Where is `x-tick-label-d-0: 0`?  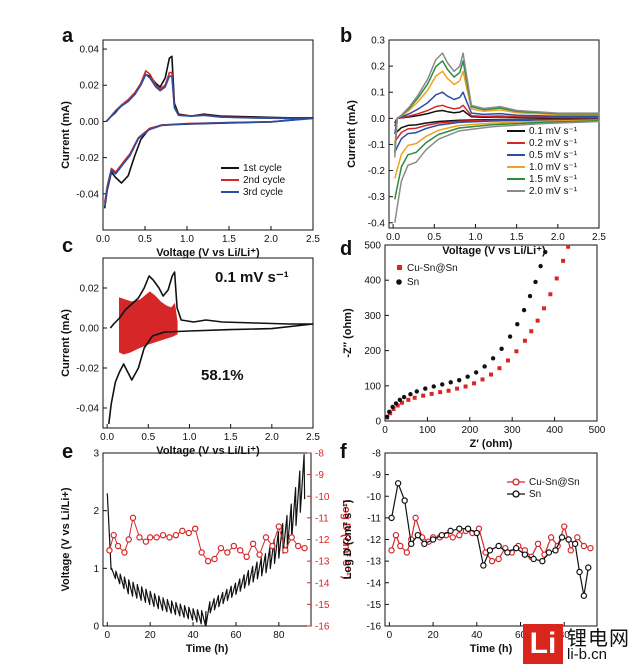 x-tick-label-d-0: 0 is located at coordinates (385, 430).